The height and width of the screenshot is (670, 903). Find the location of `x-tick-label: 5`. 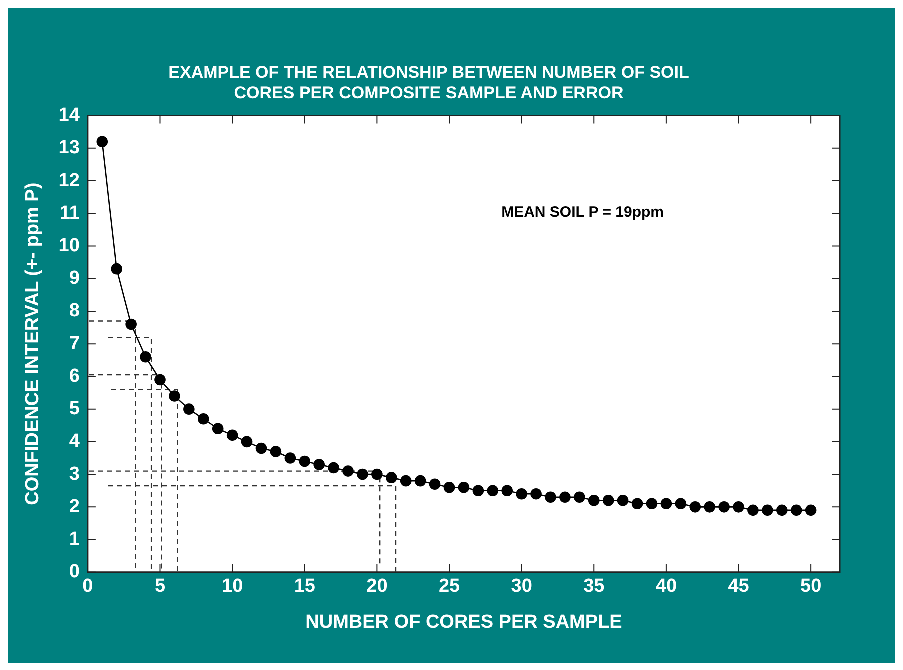

x-tick-label: 5 is located at coordinates (160, 587).